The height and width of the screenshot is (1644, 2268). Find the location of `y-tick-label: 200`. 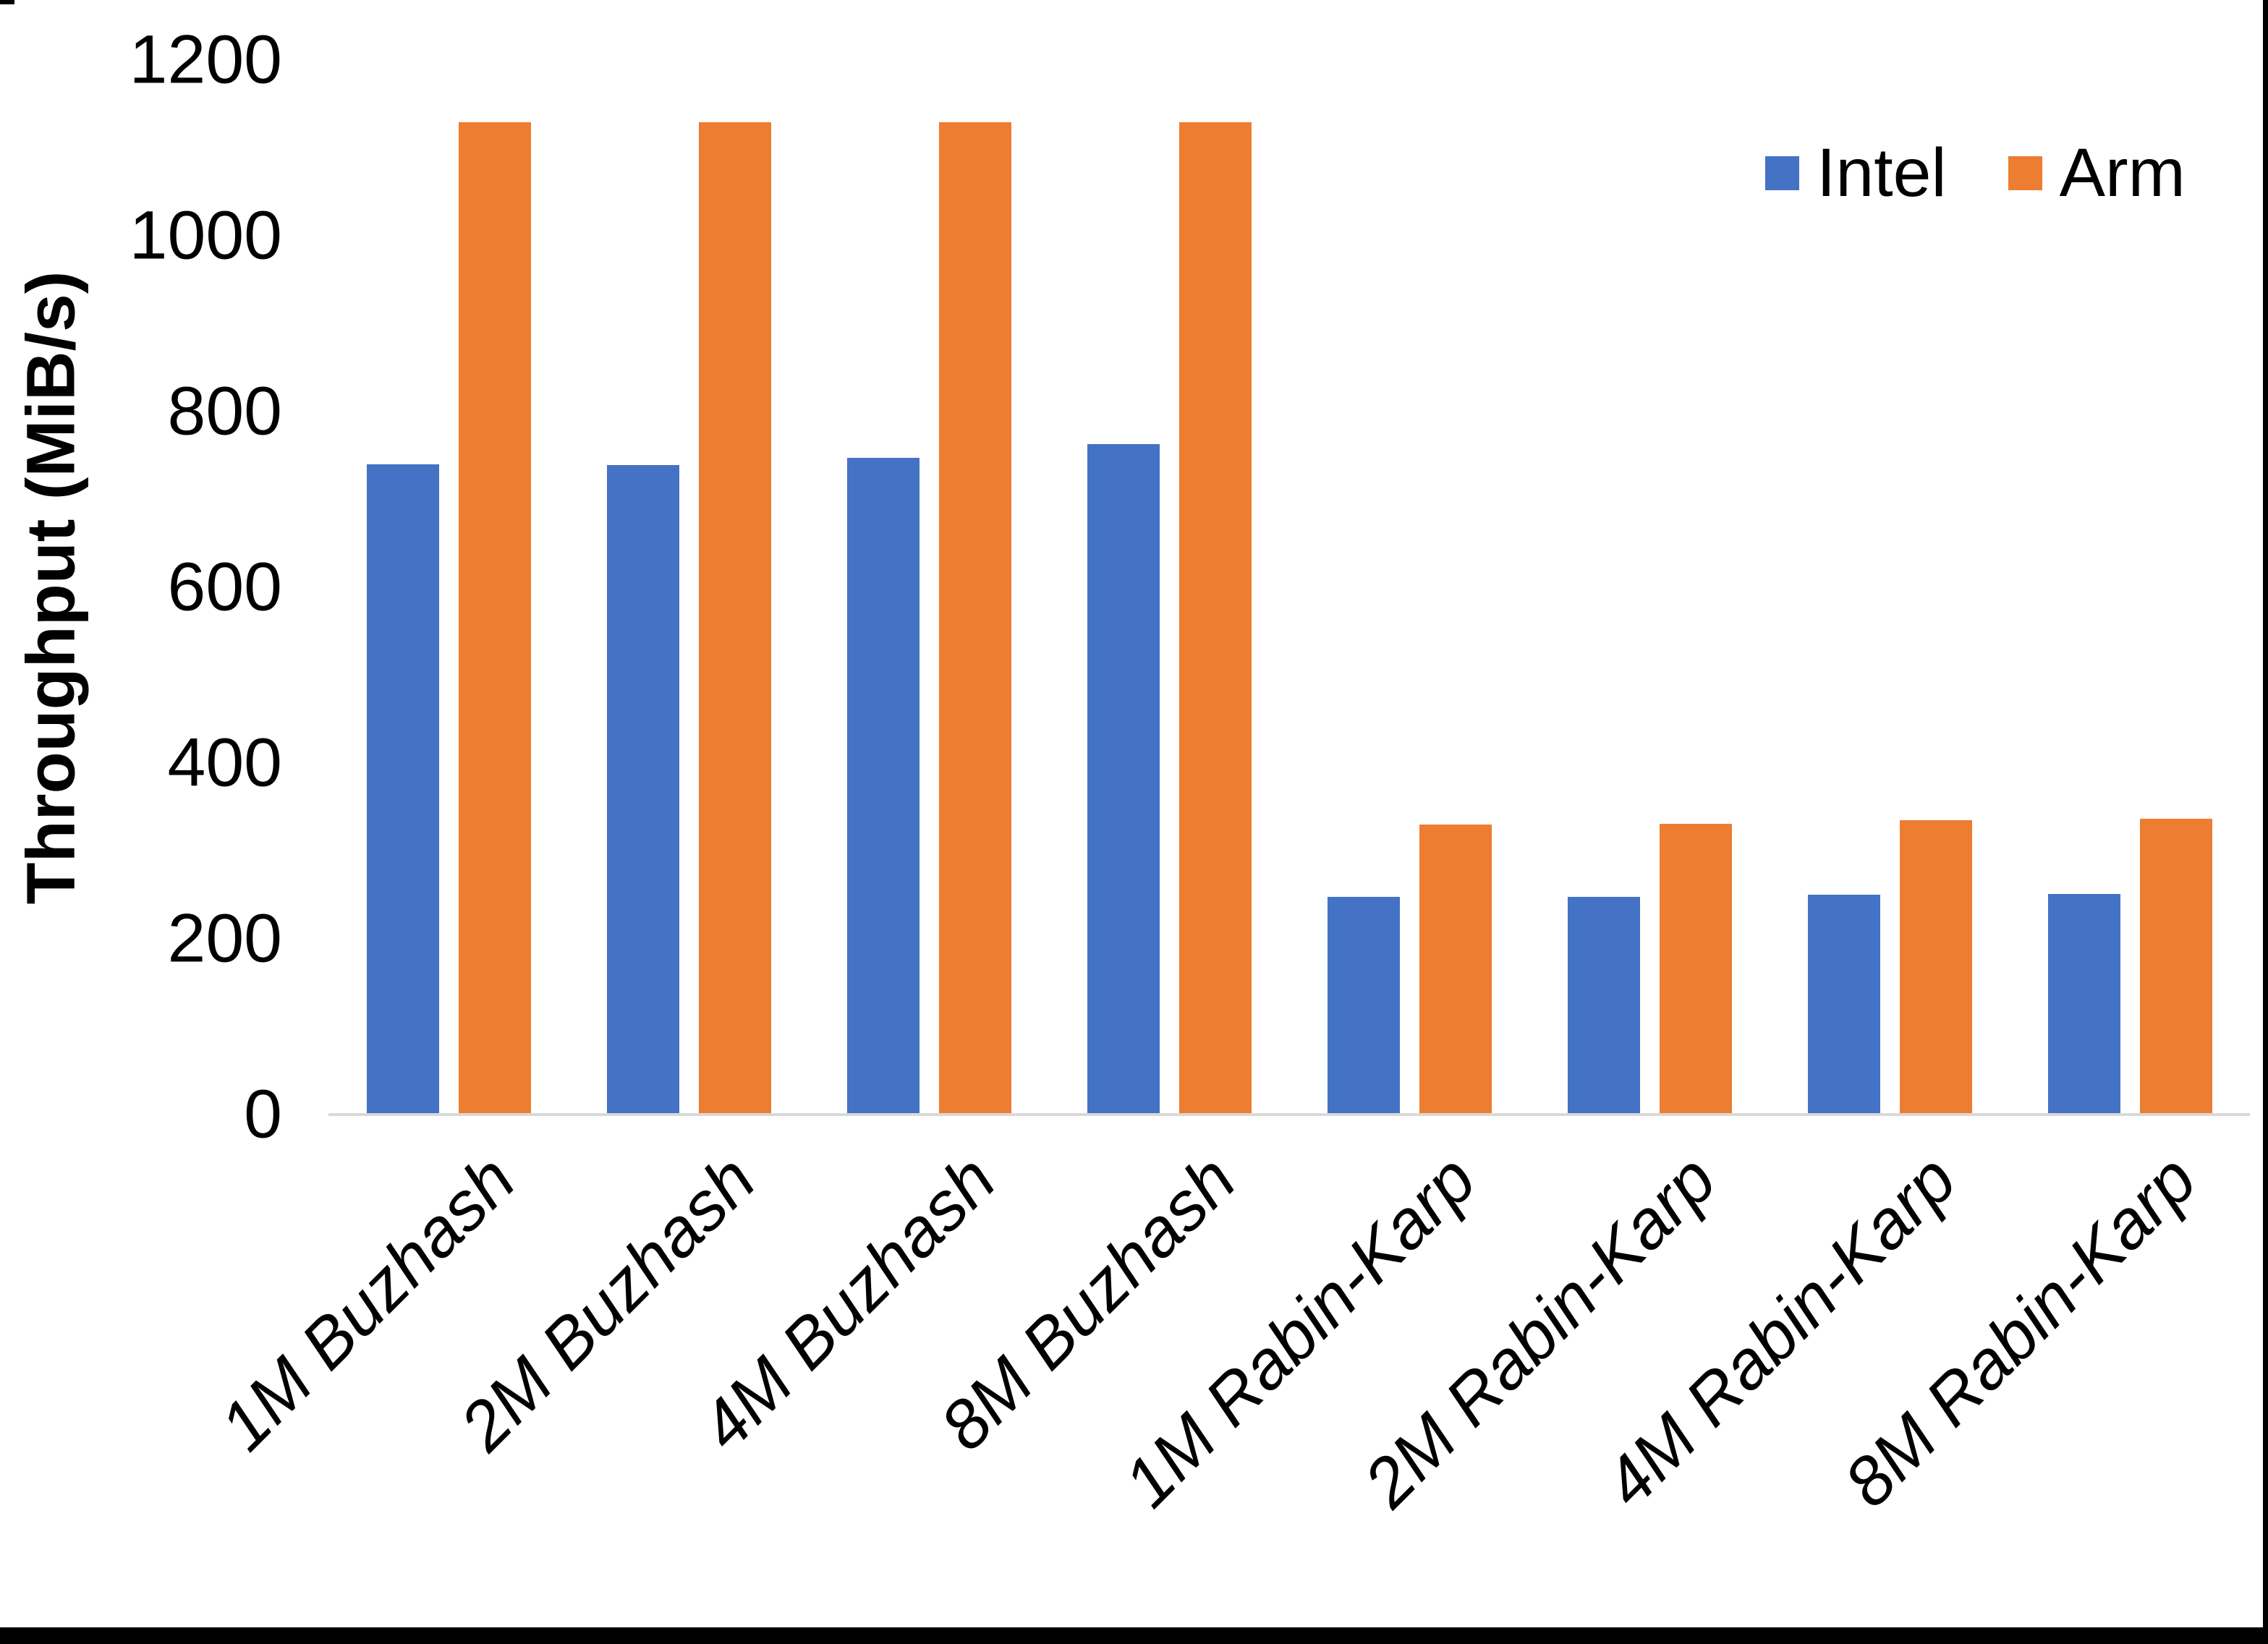

y-tick-label: 200 is located at coordinates (224, 938).